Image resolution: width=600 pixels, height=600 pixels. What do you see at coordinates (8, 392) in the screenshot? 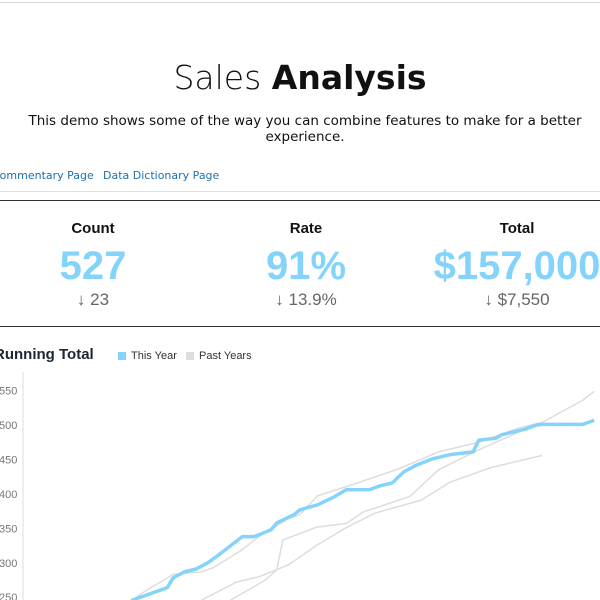
I see `y-tick-label: 550` at bounding box center [8, 392].